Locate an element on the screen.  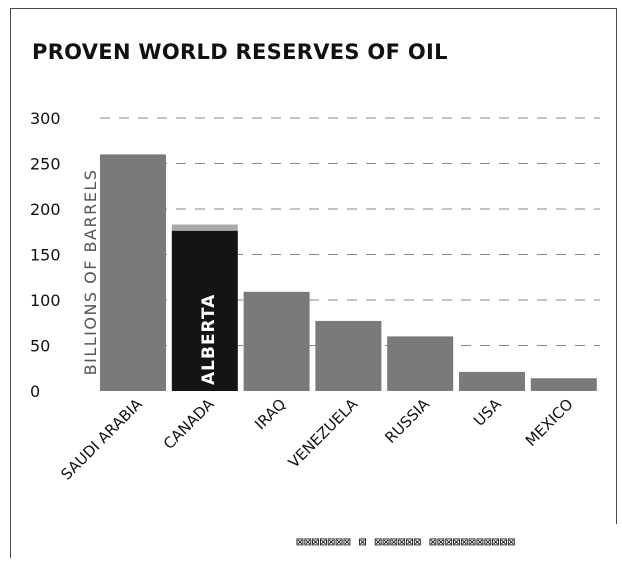
bar-remainder is located at coordinates (204, 227).